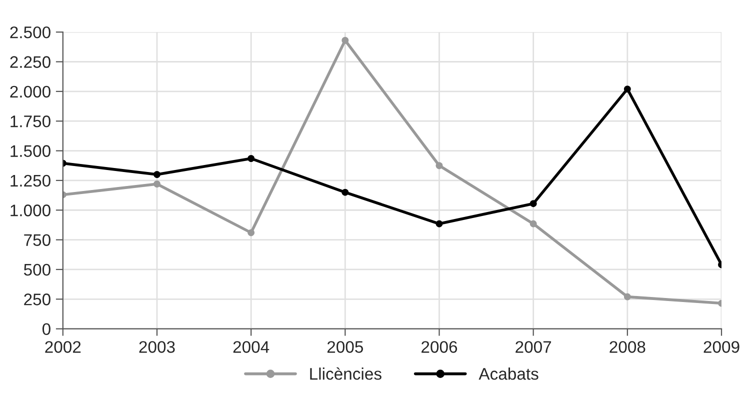 The height and width of the screenshot is (401, 740). I want to click on x-tick-label: 2003, so click(157, 347).